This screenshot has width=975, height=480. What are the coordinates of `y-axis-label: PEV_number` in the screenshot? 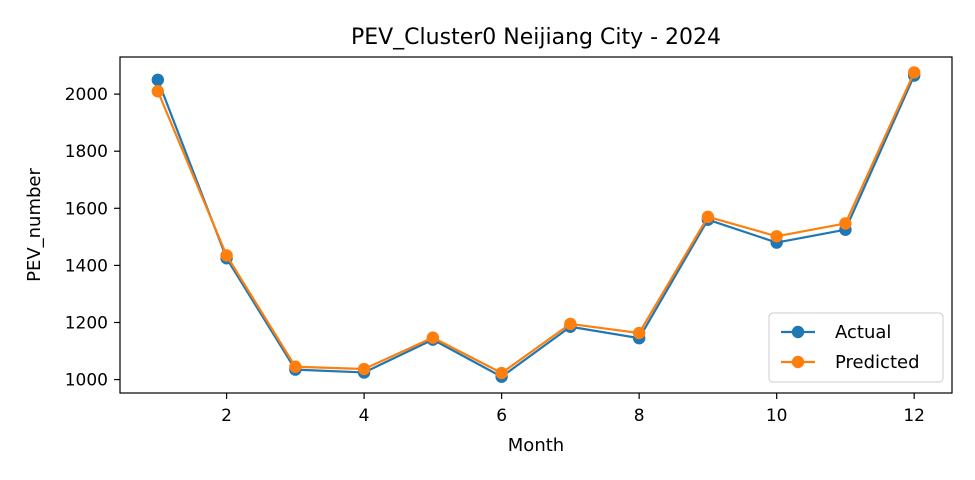 It's located at (34, 225).